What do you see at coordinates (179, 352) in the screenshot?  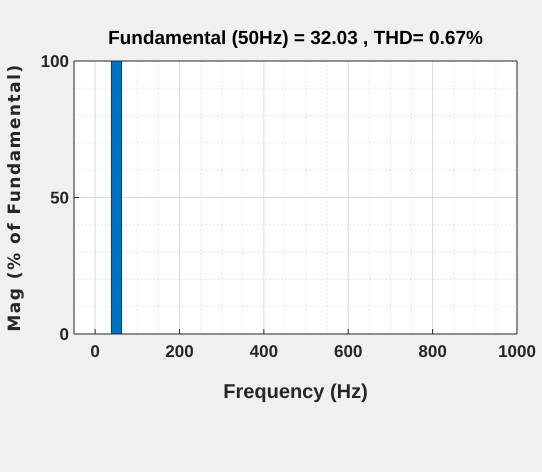 I see `x-tick-label: 200` at bounding box center [179, 352].